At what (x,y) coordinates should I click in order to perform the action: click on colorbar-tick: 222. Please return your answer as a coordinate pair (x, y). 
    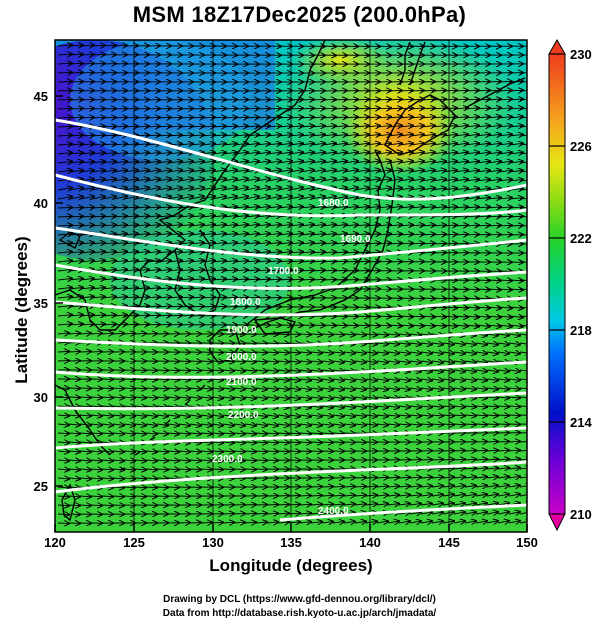
    Looking at the image, I should click on (581, 238).